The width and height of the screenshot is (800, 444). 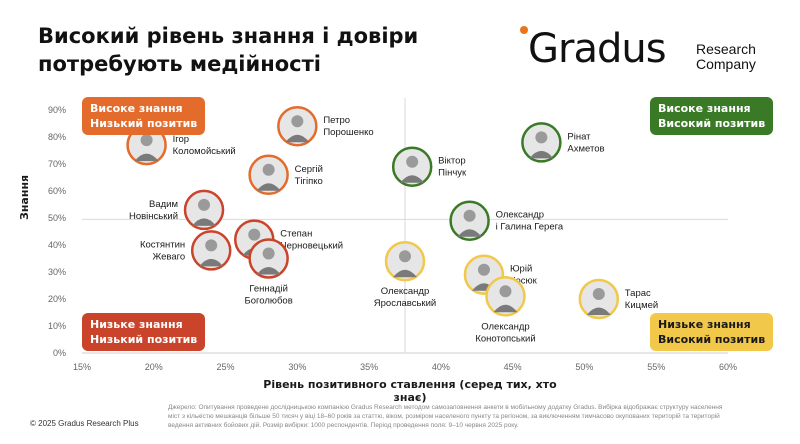 What do you see at coordinates (712, 332) in the screenshot?
I see `quadrant-label-bottom-right: Низьке знання Високий позитив` at bounding box center [712, 332].